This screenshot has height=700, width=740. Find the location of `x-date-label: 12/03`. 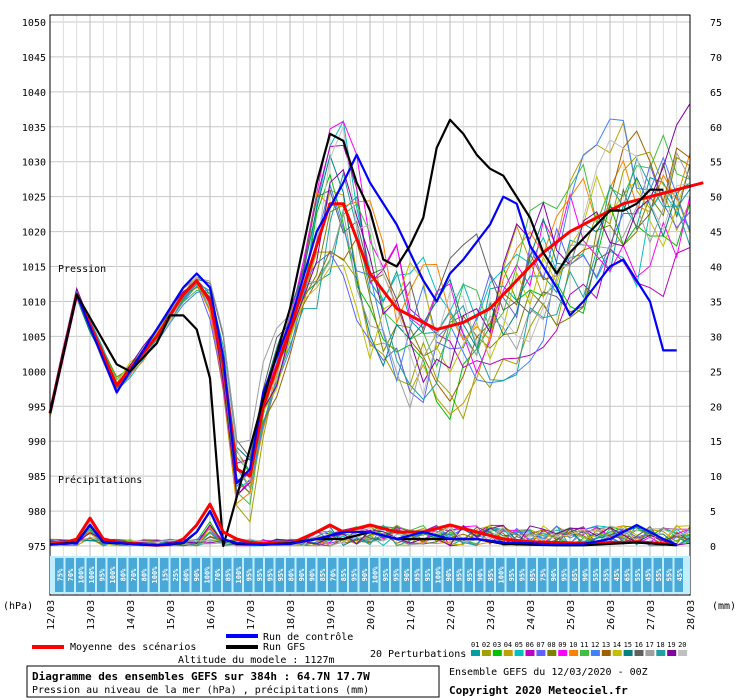

x-date-label: 12/03 is located at coordinates (51, 615).